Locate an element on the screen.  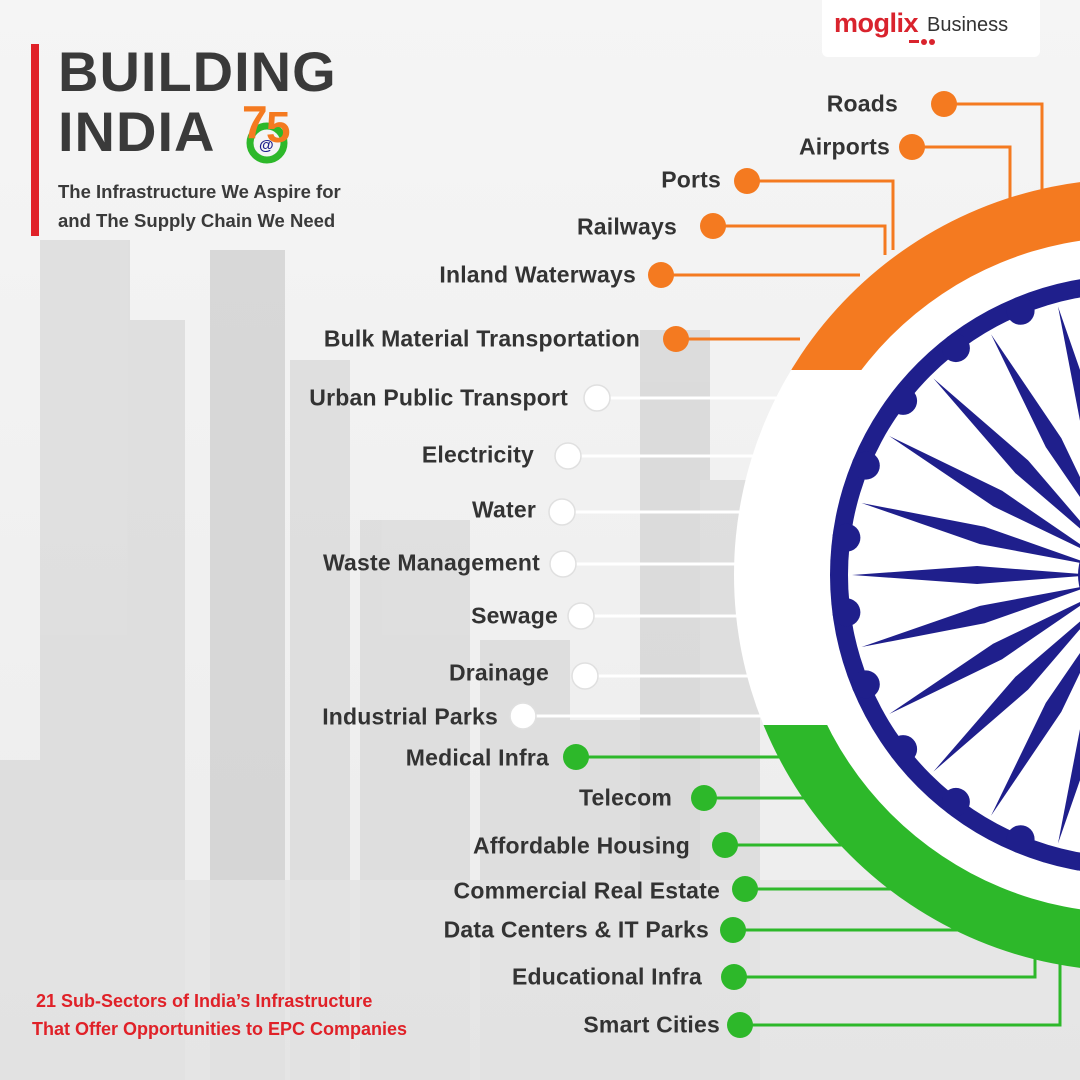
sector-label: Industrial Parks is located at coordinates (410, 716).